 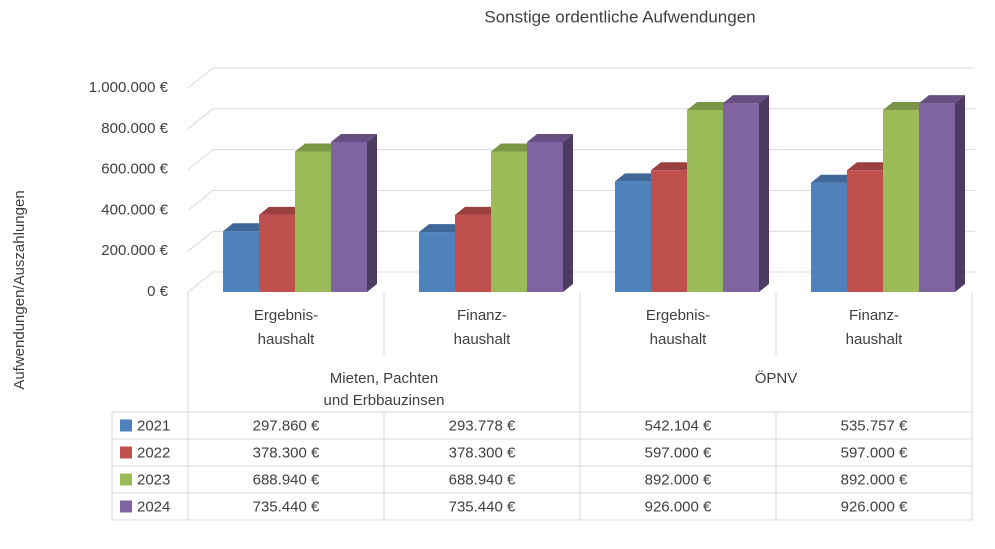 I want to click on table-value: 542.104 €, so click(x=678, y=425).